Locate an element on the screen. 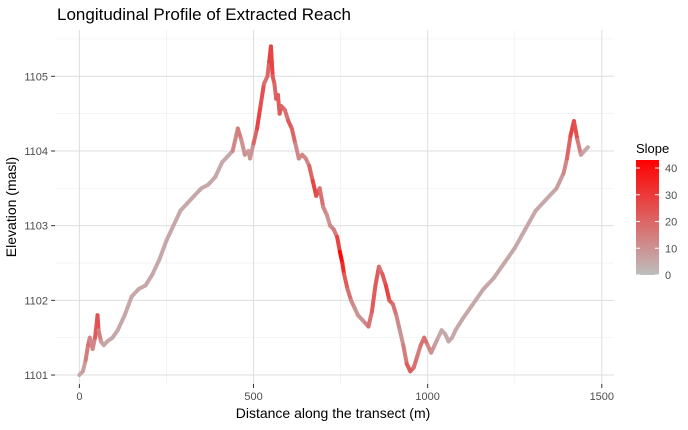 The image size is (688, 430). legend-title: Slope is located at coordinates (652, 148).